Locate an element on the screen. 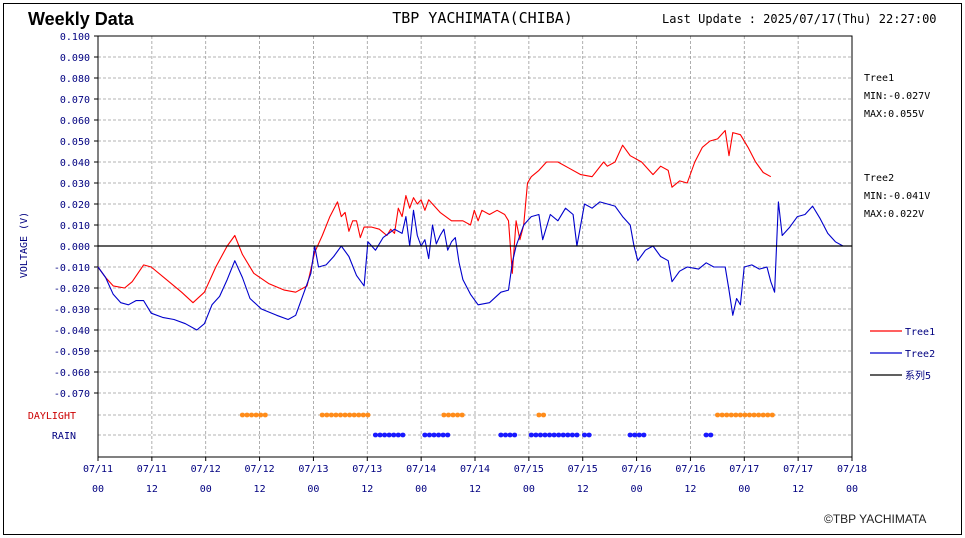 This screenshot has width=965, height=538. y-tick-label: 0.030 is located at coordinates (75, 184).